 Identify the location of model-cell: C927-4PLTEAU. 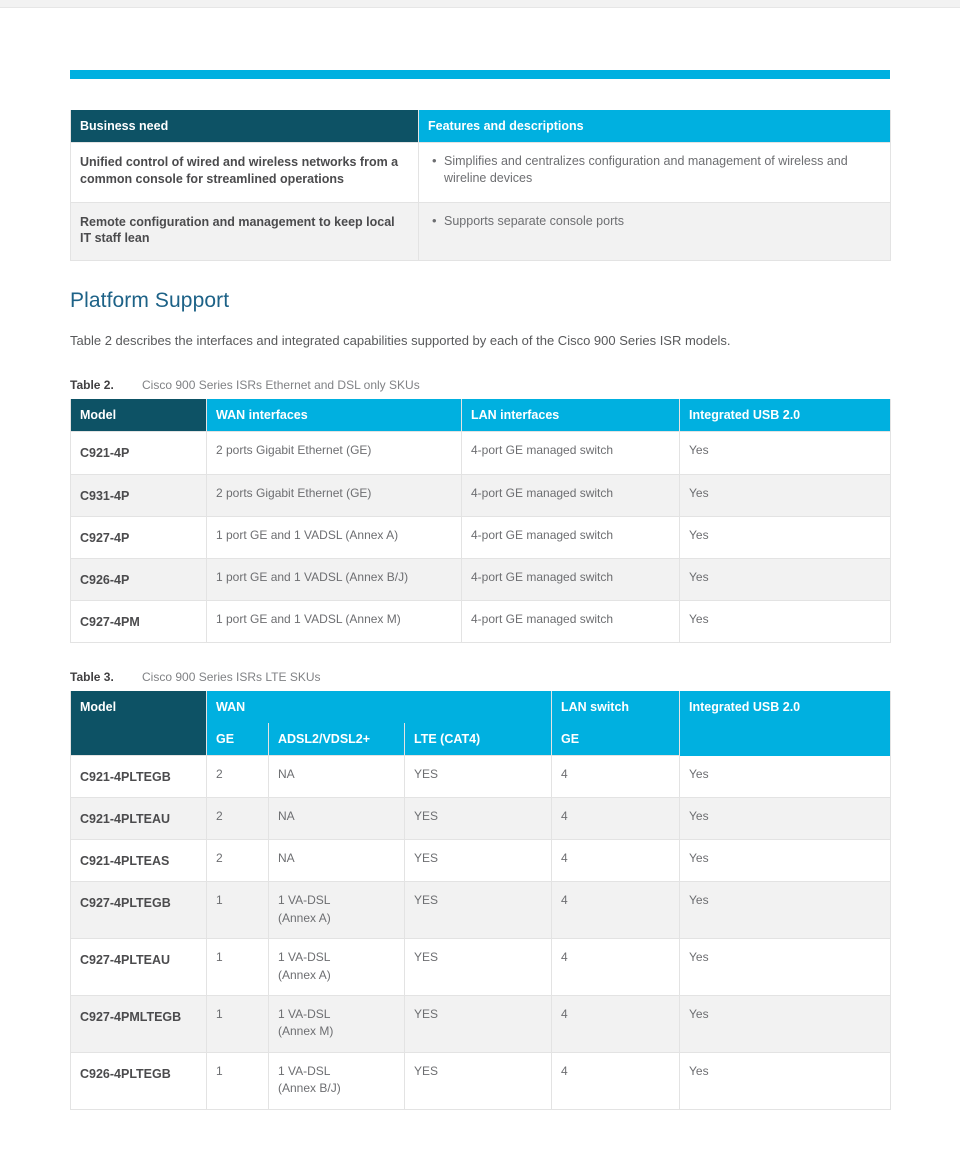
(138, 967).